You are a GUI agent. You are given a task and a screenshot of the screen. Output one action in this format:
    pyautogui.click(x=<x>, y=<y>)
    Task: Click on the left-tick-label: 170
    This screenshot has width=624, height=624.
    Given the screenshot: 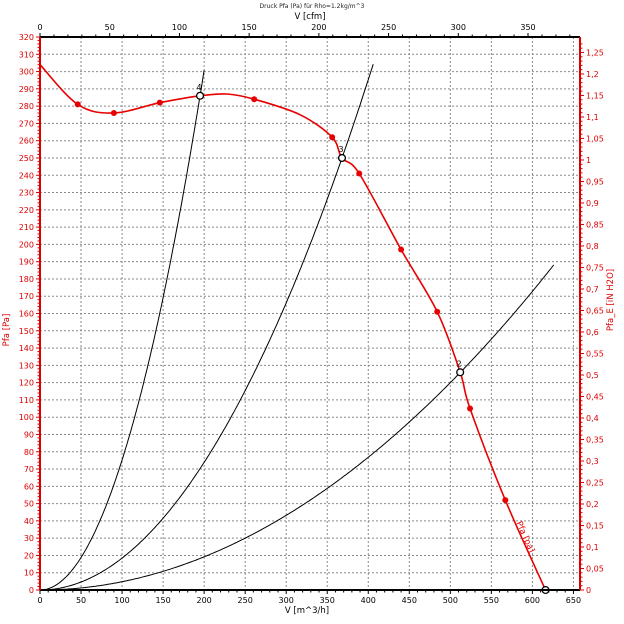 What is the action you would take?
    pyautogui.click(x=26, y=296)
    